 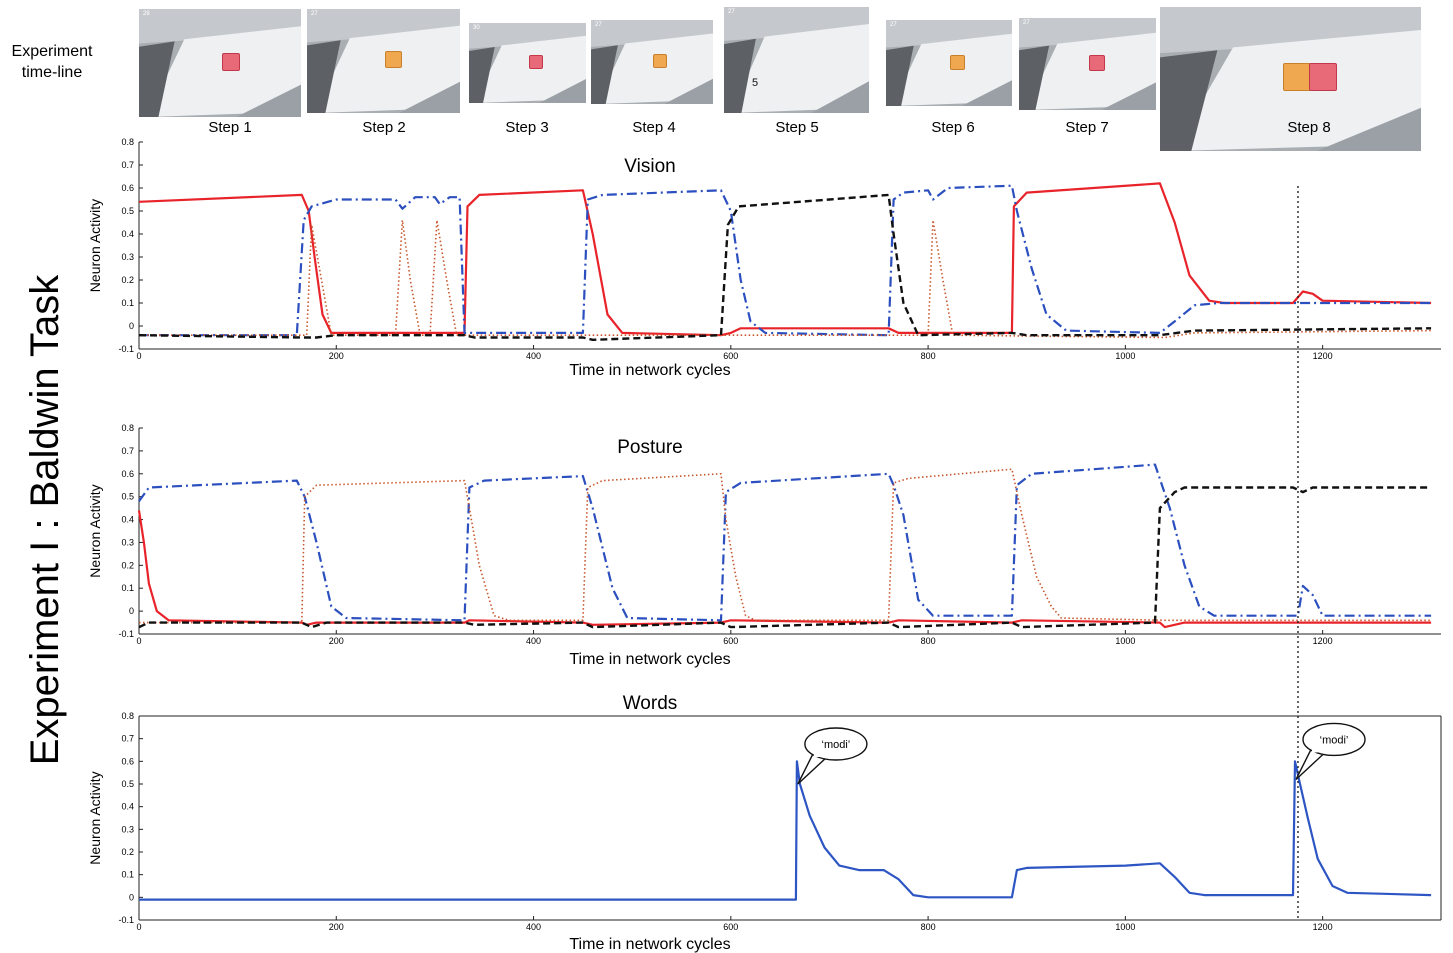 I want to click on timeline-photo: 28, so click(x=220, y=63).